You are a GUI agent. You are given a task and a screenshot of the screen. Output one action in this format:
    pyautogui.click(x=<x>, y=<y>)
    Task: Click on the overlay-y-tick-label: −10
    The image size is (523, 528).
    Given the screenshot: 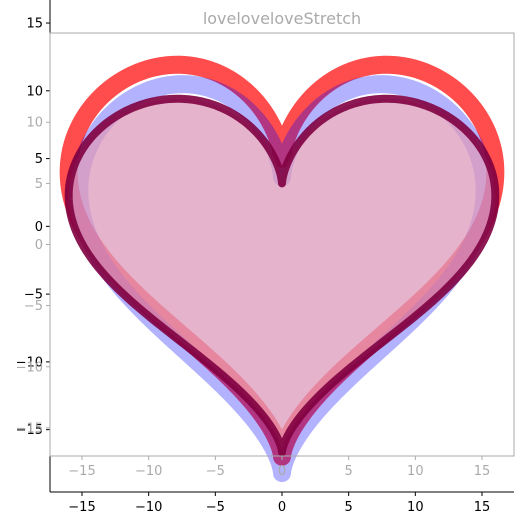 What is the action you would take?
    pyautogui.click(x=29, y=367)
    